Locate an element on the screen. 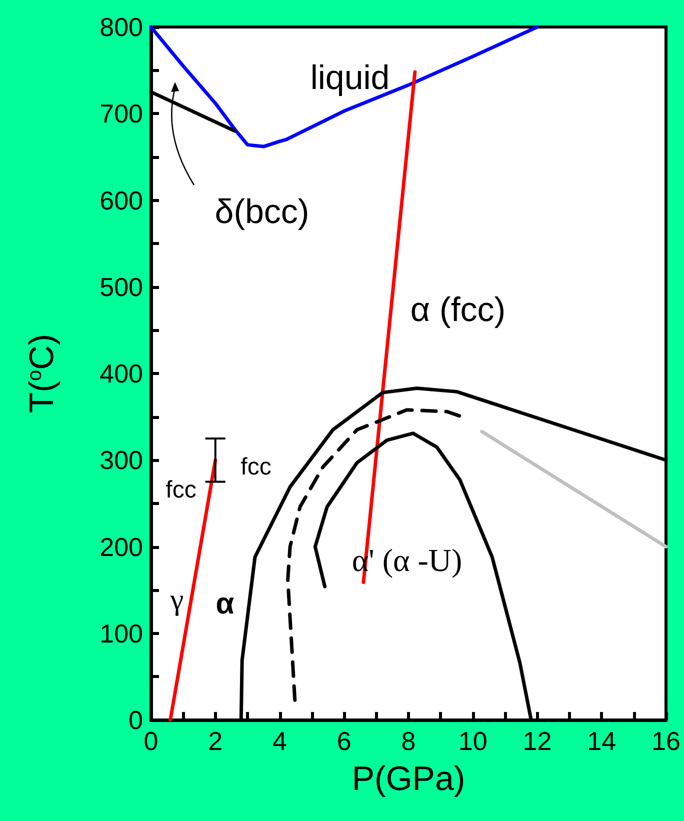 This screenshot has height=821, width=684. annotation: α (fcc) is located at coordinates (458, 310).